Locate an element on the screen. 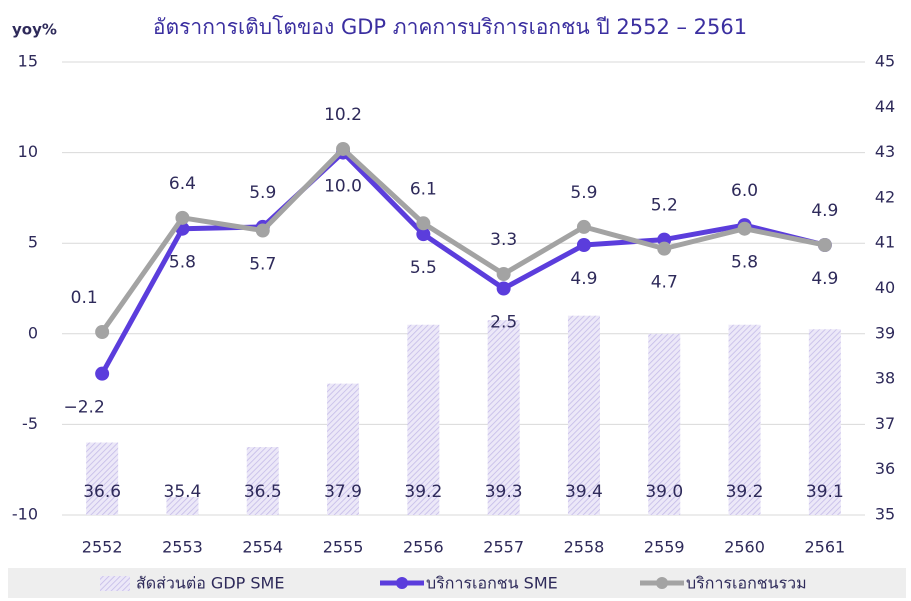 The width and height of the screenshot is (911, 601). value-label: 3.3 is located at coordinates (503, 240).